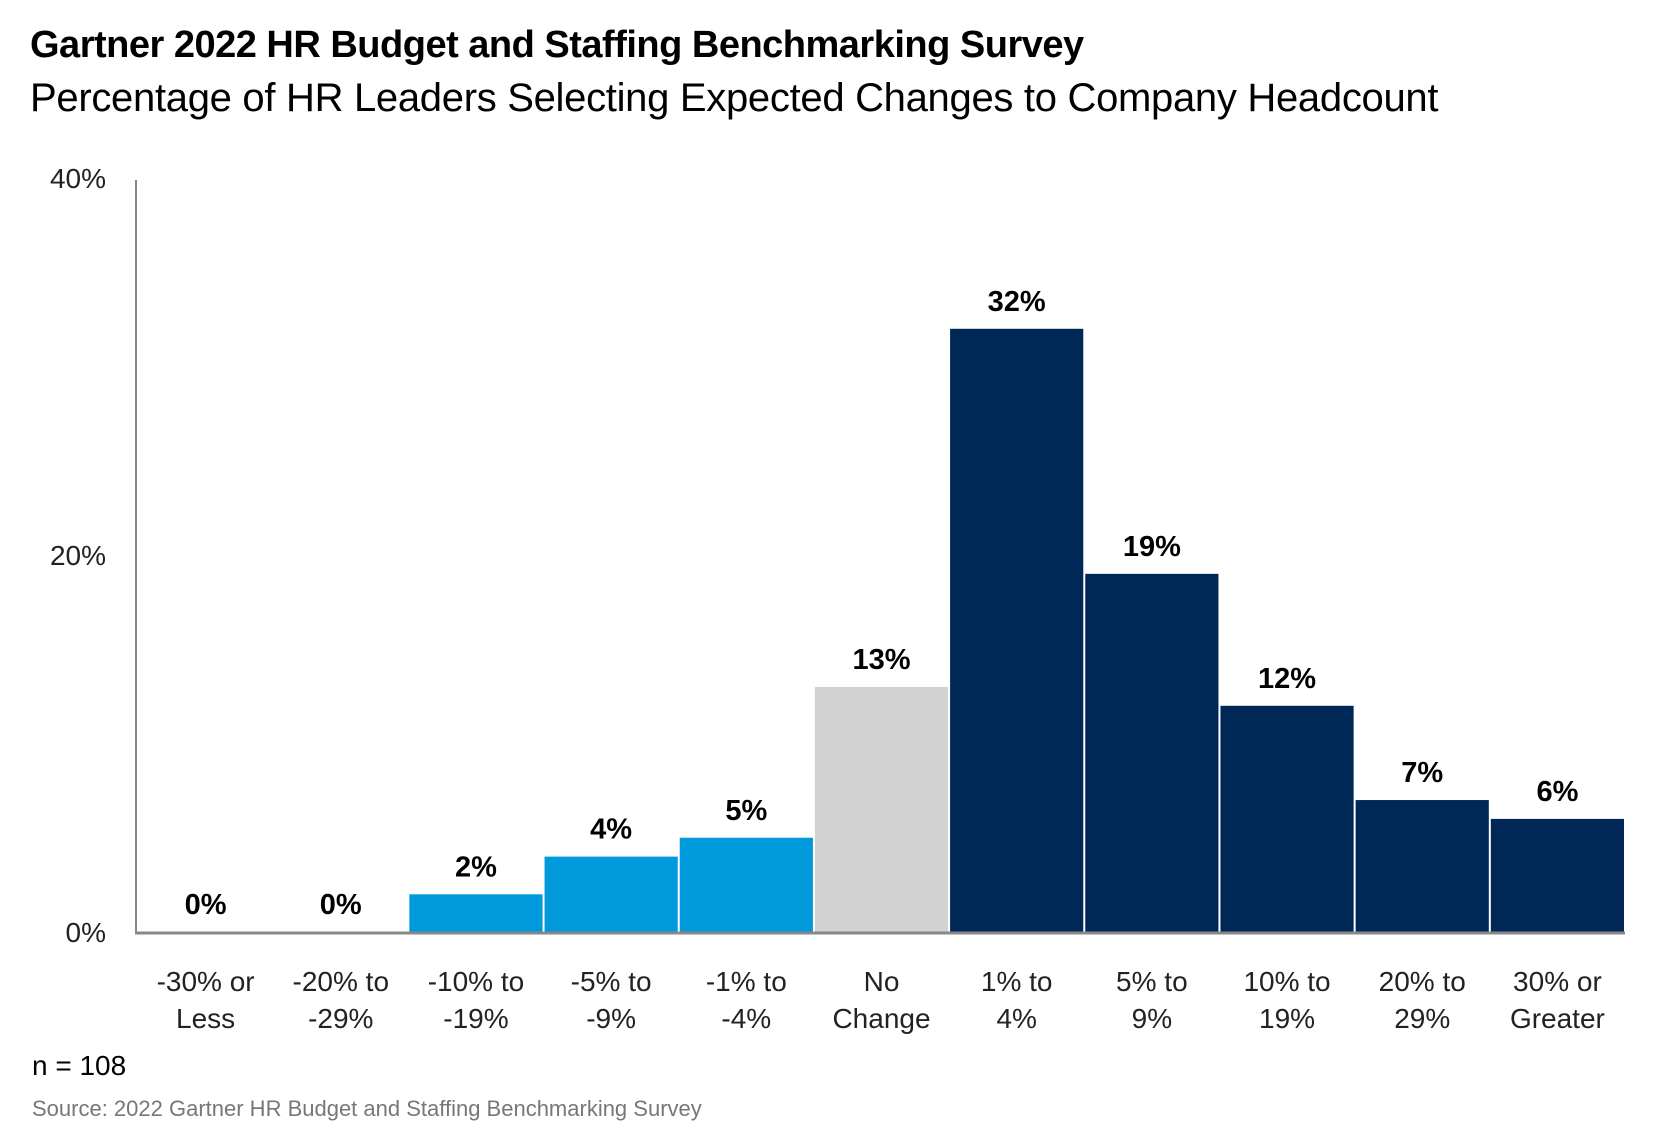 The height and width of the screenshot is (1132, 1656). I want to click on x-tick-label: 10% to, so click(1286, 981).